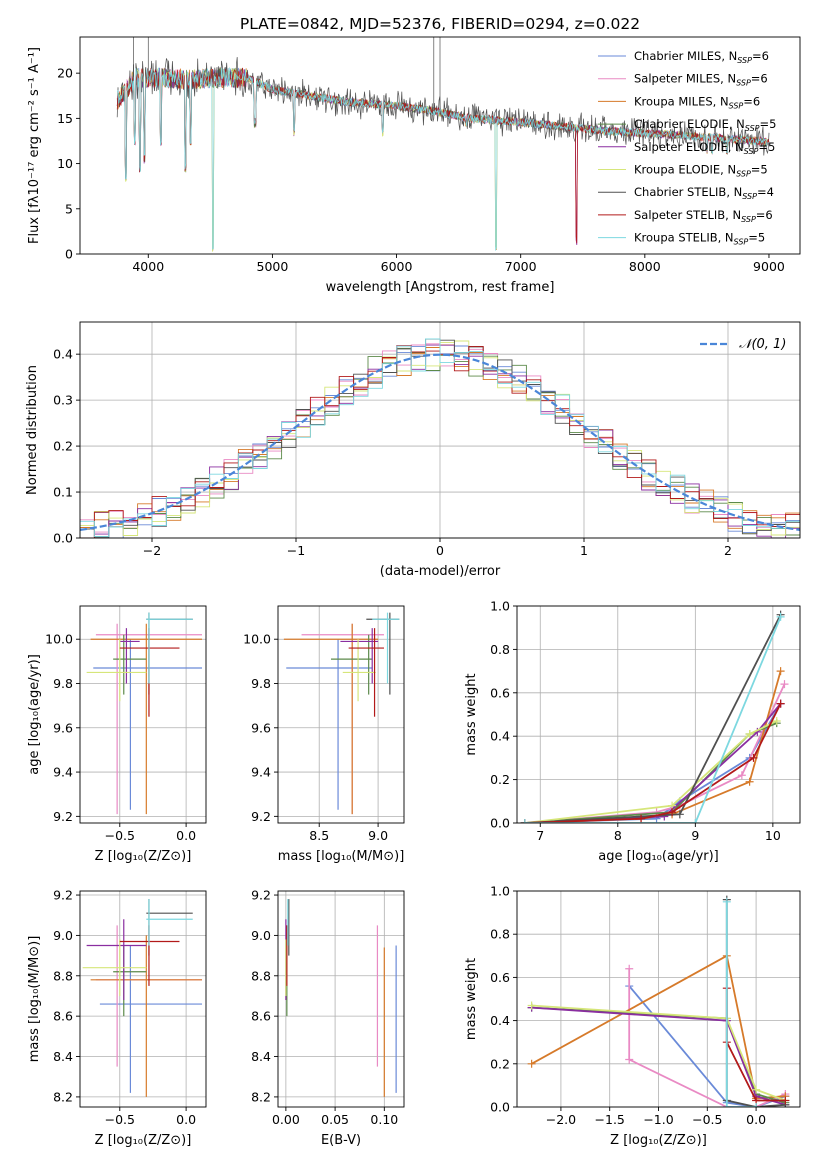 The height and width of the screenshot is (1170, 819). I want to click on errorbar-point-chabrier_stelib, so click(383, 653).